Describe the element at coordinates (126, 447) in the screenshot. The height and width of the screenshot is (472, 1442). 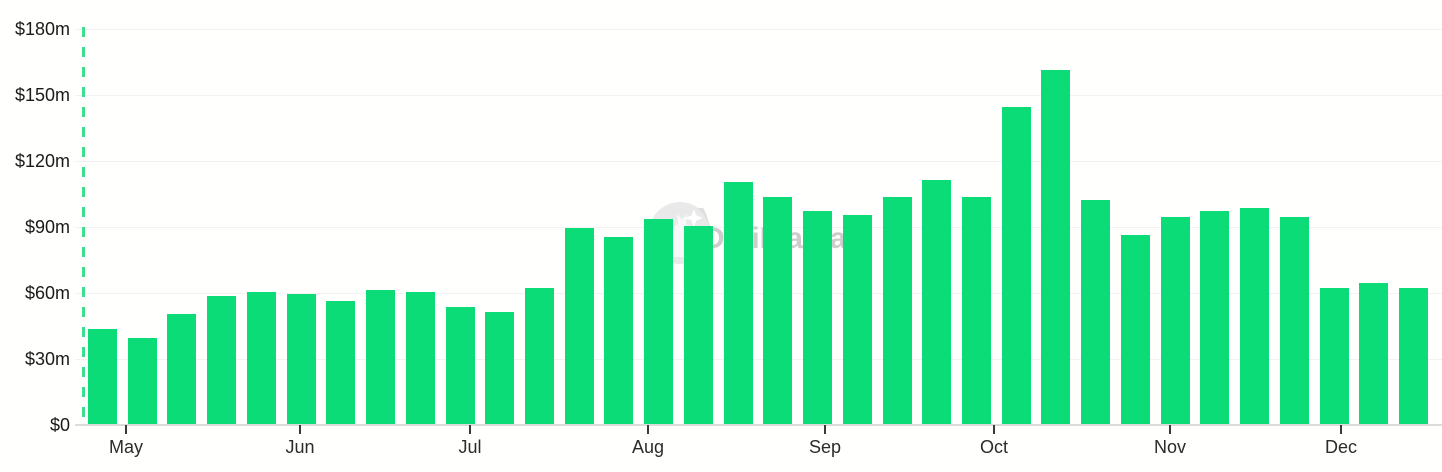
I see `x-axis-label: May` at that location.